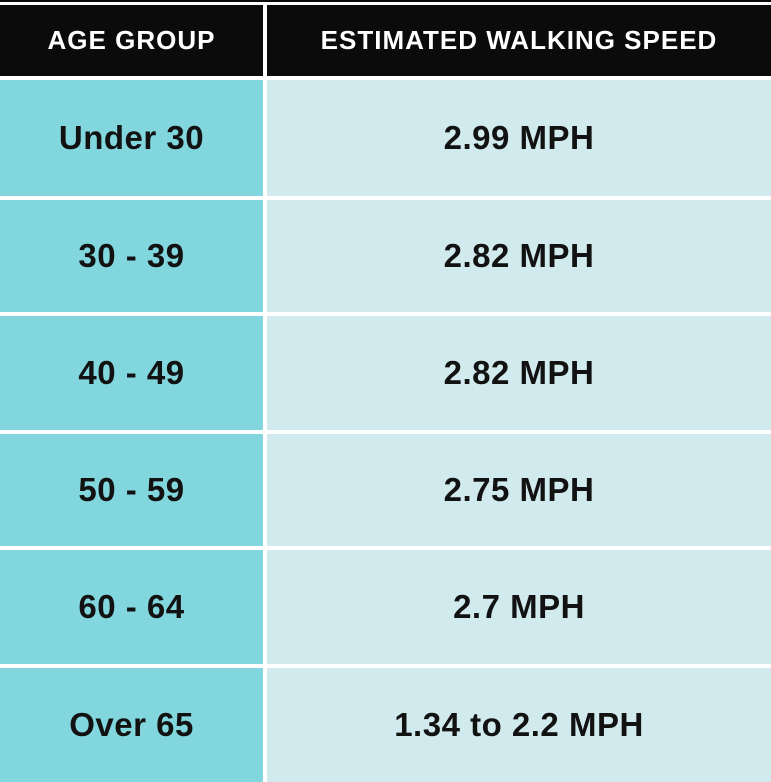 The height and width of the screenshot is (782, 771). I want to click on top-edge-line, so click(385, 1).